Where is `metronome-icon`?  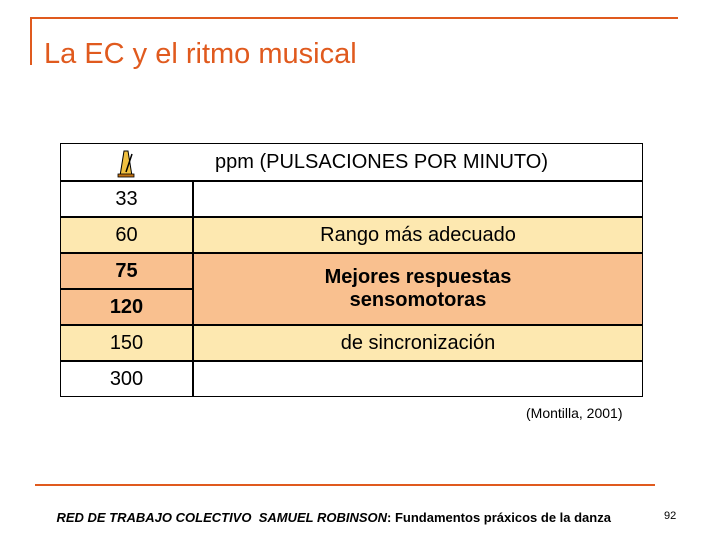 metronome-icon is located at coordinates (126, 164).